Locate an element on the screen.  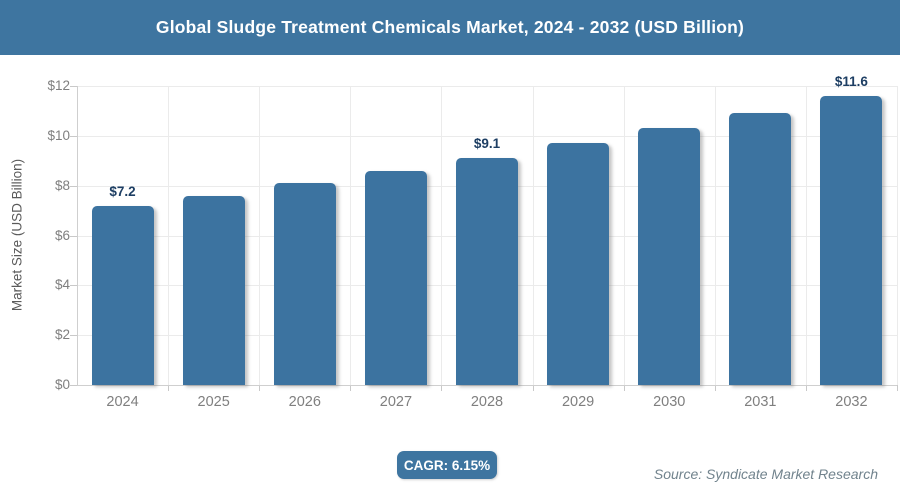
y-tick-label: $12 is located at coordinates (58, 85).